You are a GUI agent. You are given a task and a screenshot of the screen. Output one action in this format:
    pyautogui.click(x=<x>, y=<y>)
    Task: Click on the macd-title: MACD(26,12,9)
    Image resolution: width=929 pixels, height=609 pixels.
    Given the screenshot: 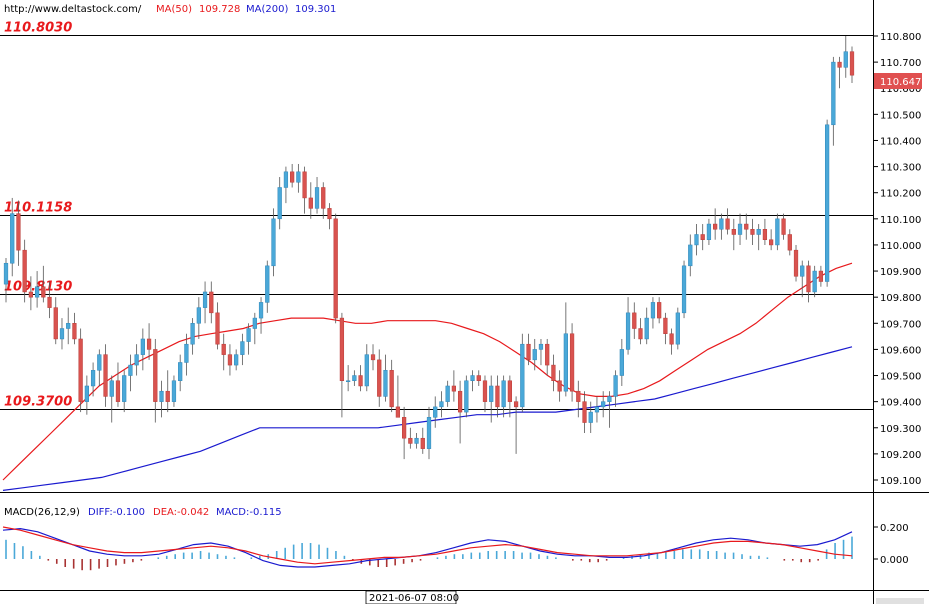 What is the action you would take?
    pyautogui.click(x=42, y=512)
    